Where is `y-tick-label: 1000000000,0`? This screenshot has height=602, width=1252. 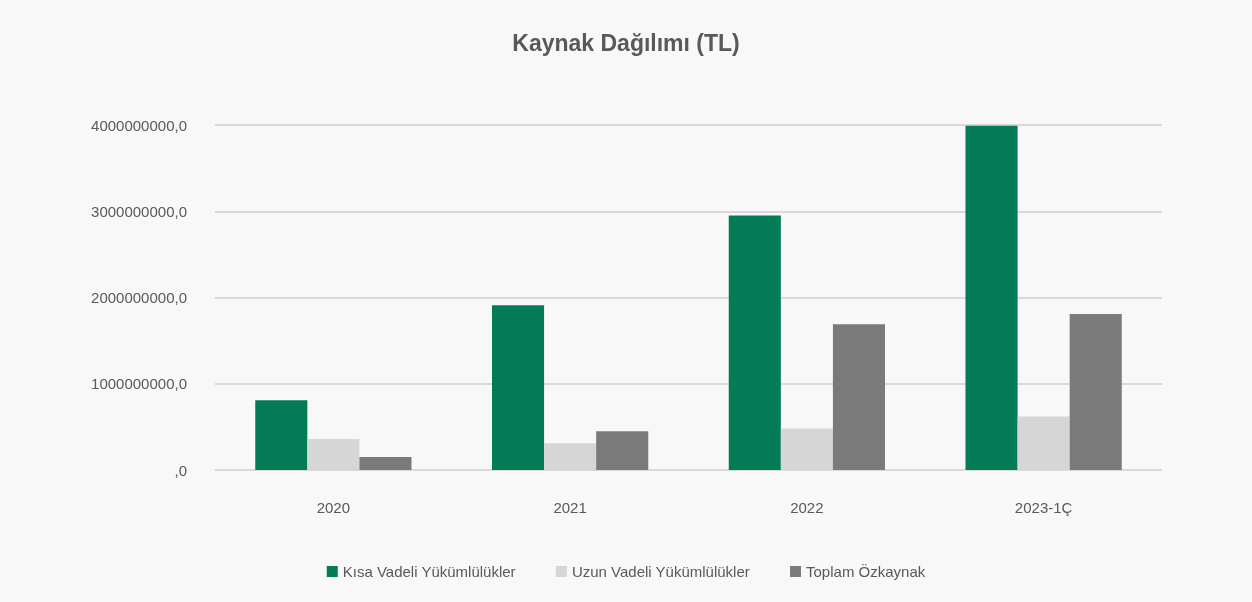
y-tick-label: 1000000000,0 is located at coordinates (139, 384).